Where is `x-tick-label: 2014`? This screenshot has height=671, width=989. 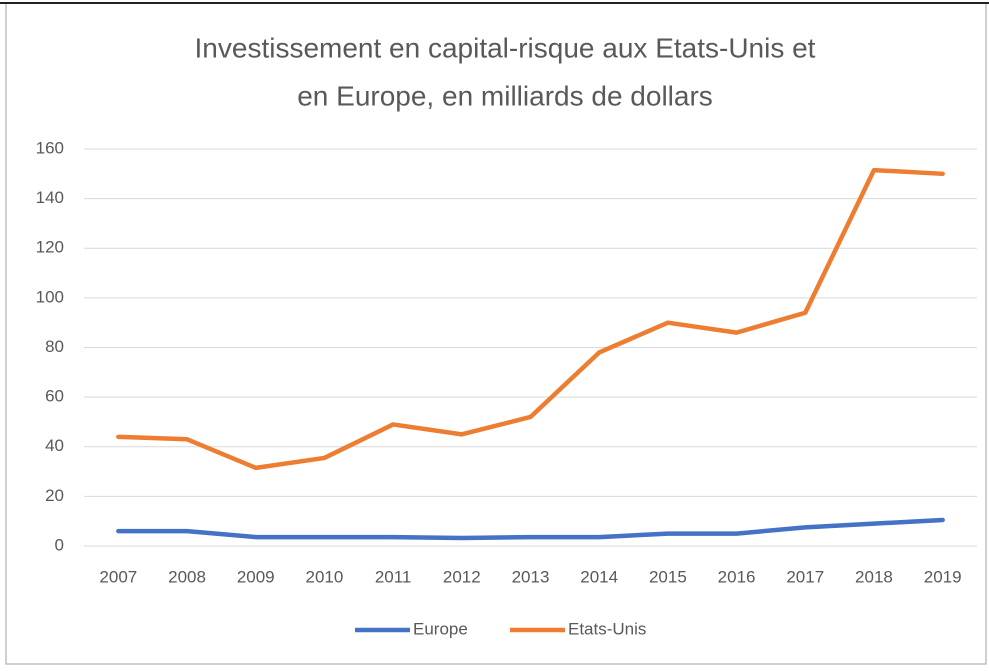 x-tick-label: 2014 is located at coordinates (599, 576).